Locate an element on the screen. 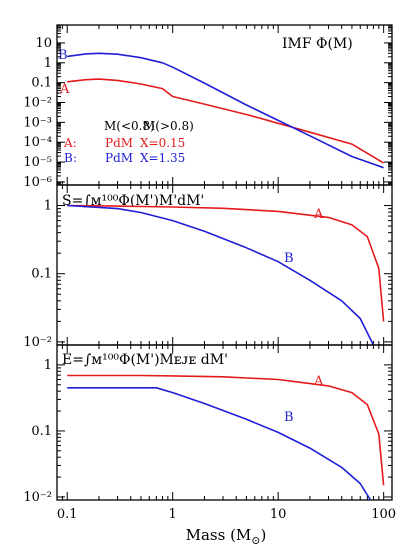  panel-s-series-label-a: A is located at coordinates (318, 214).